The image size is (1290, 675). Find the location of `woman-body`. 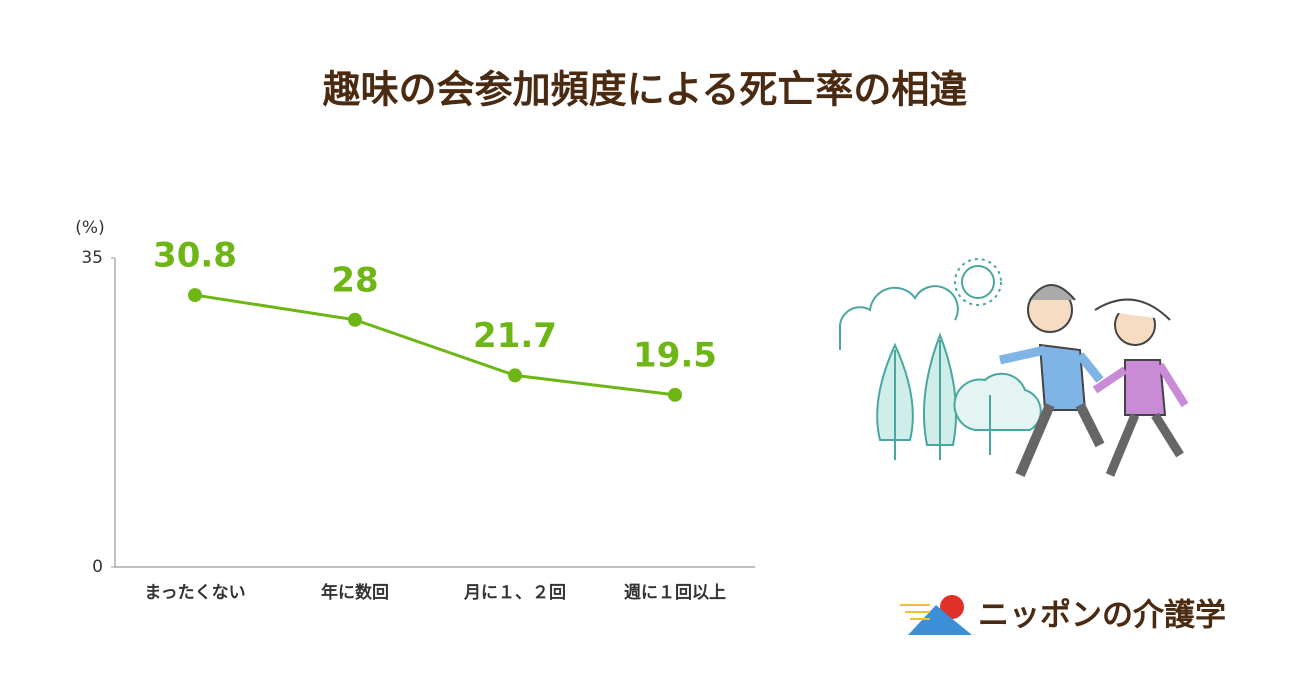

woman-body is located at coordinates (1145, 387).